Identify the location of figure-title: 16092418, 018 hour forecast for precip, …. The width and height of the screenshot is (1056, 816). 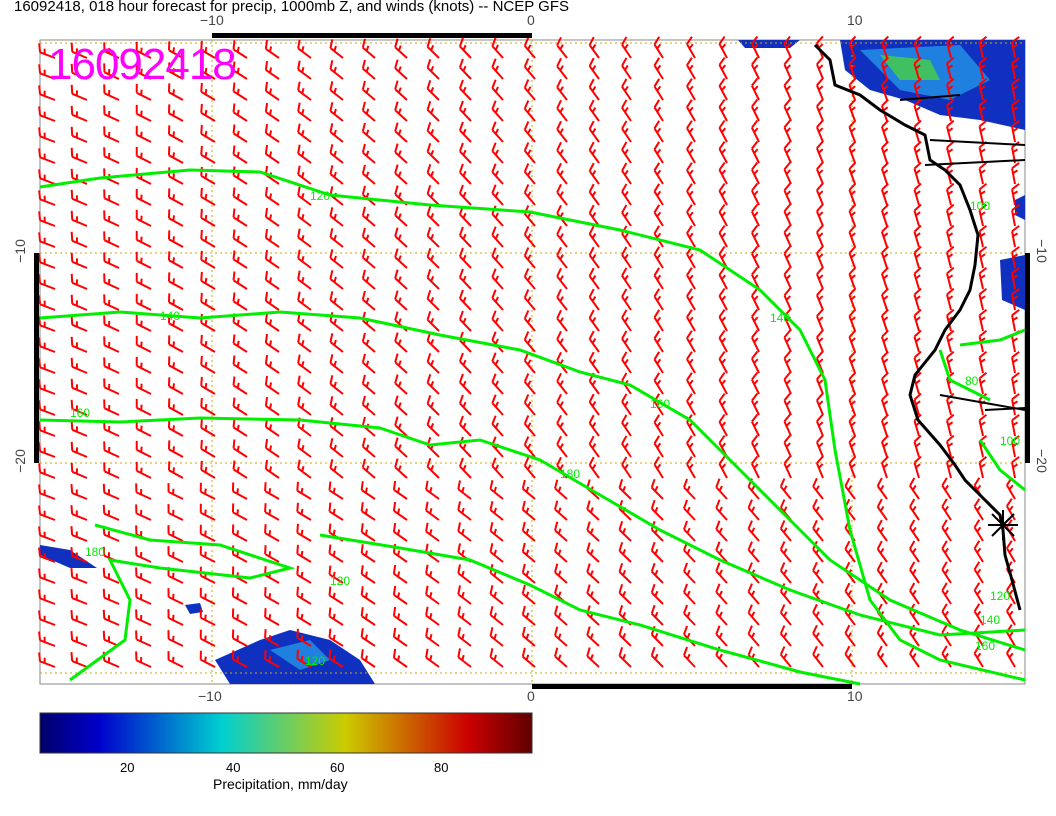
(291, 7).